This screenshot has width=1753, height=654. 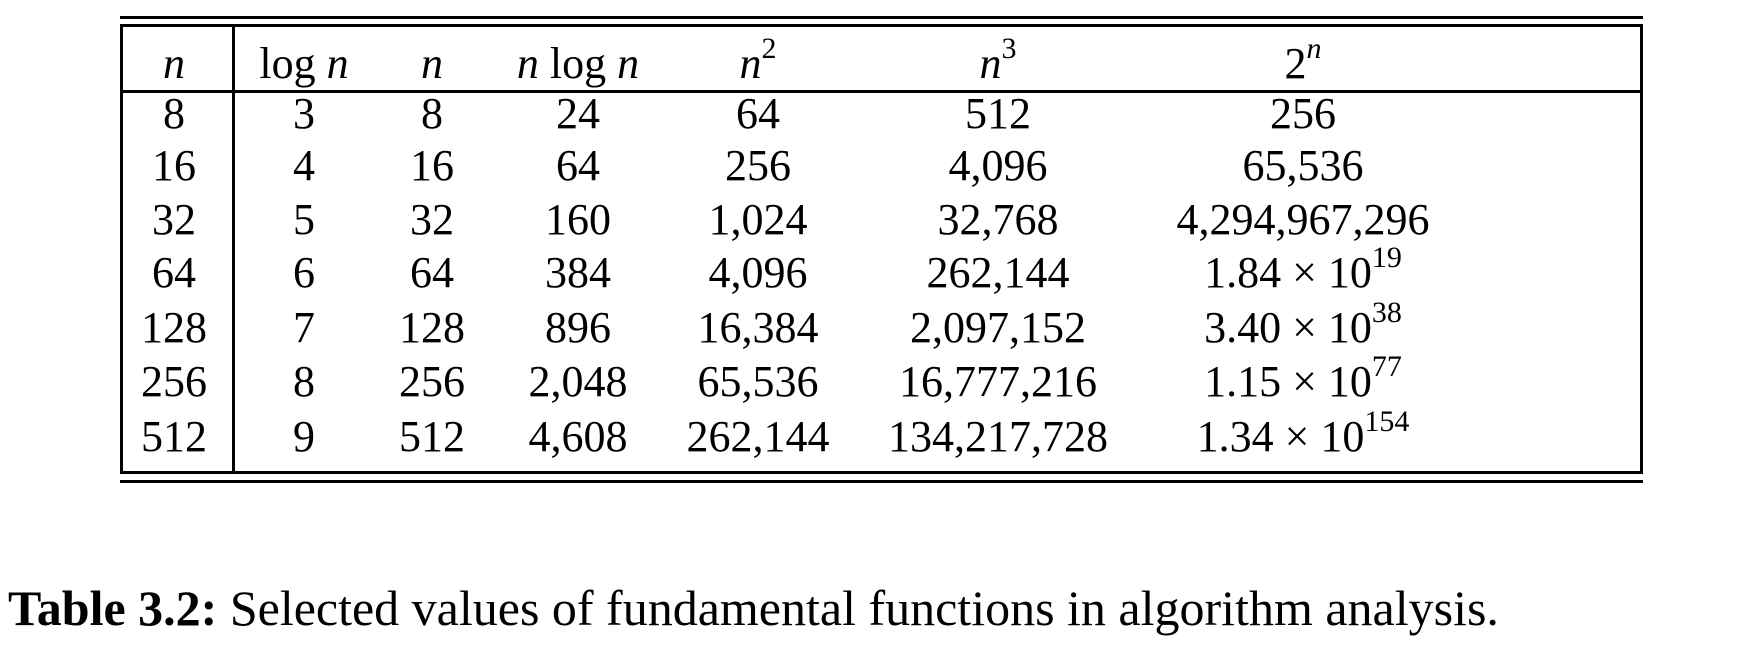 I want to click on table-cell: 6, so click(x=304, y=272).